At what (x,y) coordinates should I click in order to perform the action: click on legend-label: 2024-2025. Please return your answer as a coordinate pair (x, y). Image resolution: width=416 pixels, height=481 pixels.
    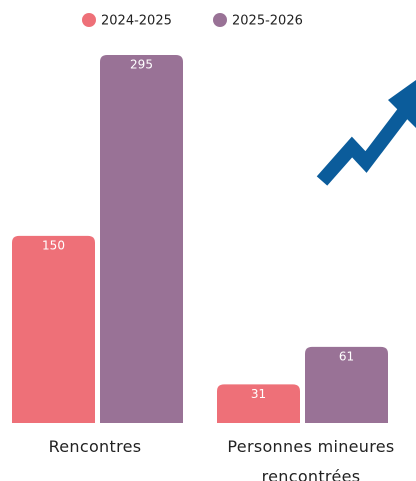
    Looking at the image, I should click on (136, 21).